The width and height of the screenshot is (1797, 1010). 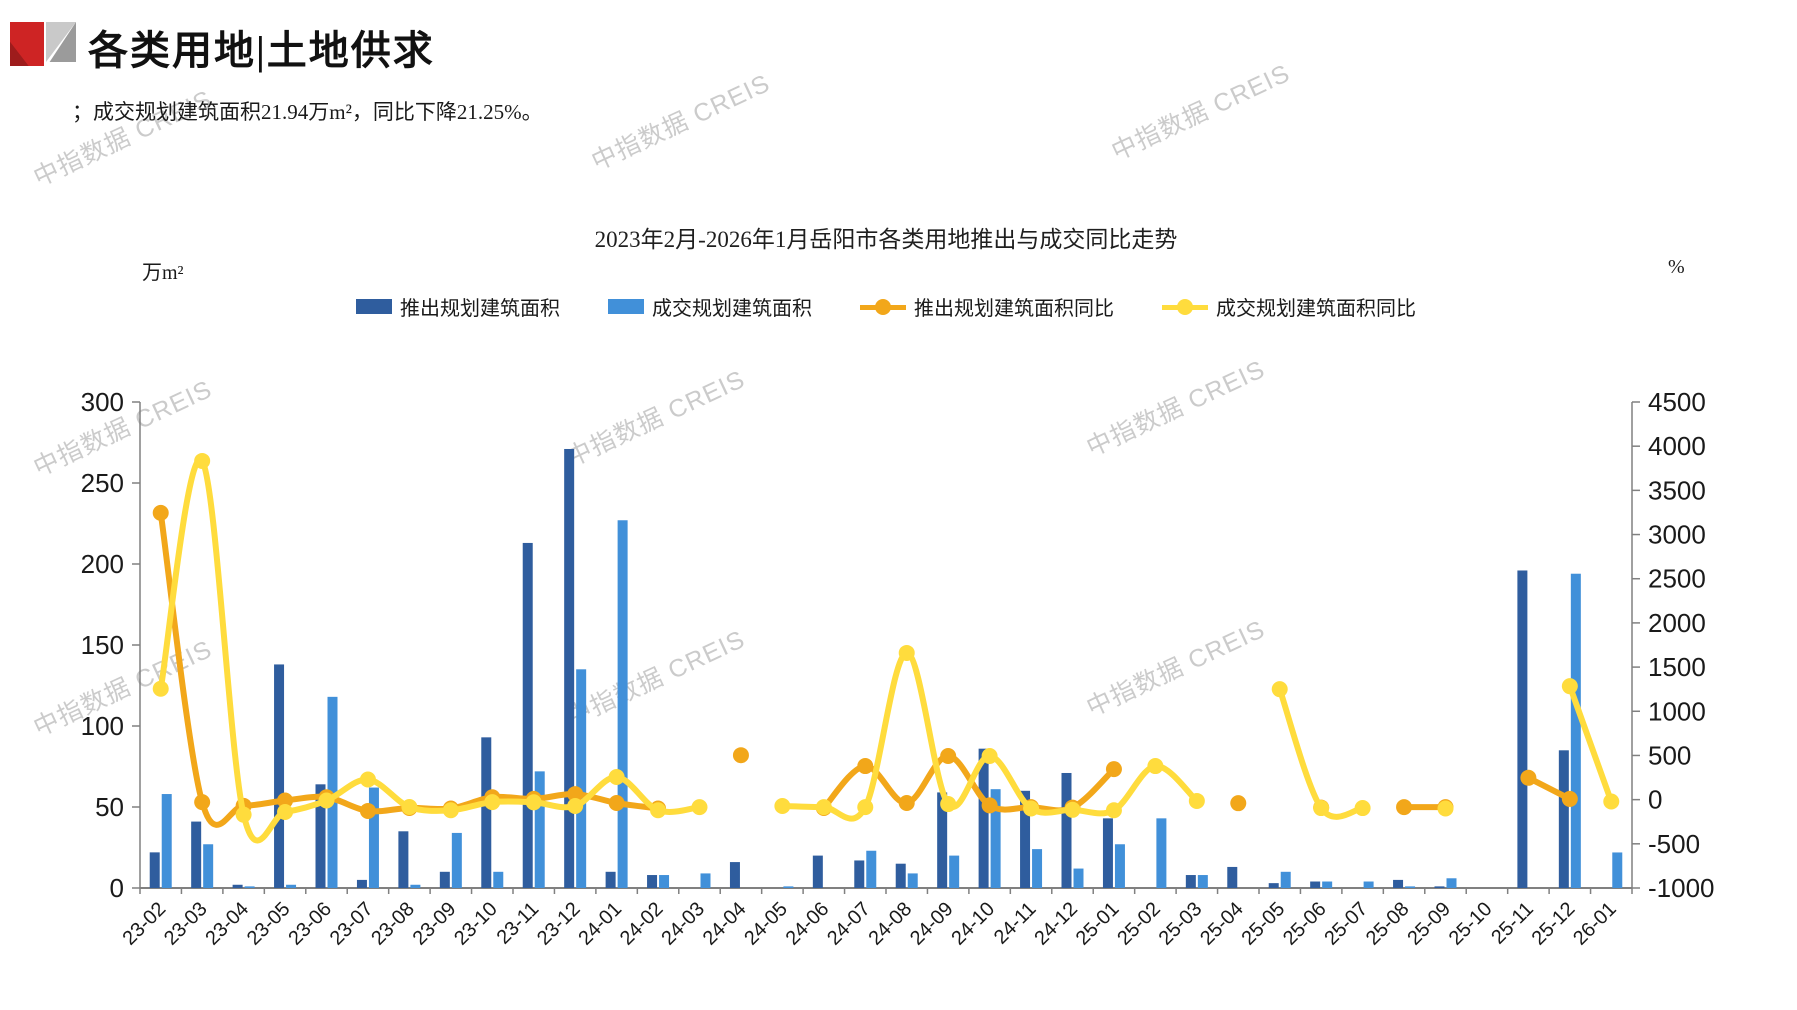 I want to click on right-tick-label: -500, so click(x=1674, y=844).